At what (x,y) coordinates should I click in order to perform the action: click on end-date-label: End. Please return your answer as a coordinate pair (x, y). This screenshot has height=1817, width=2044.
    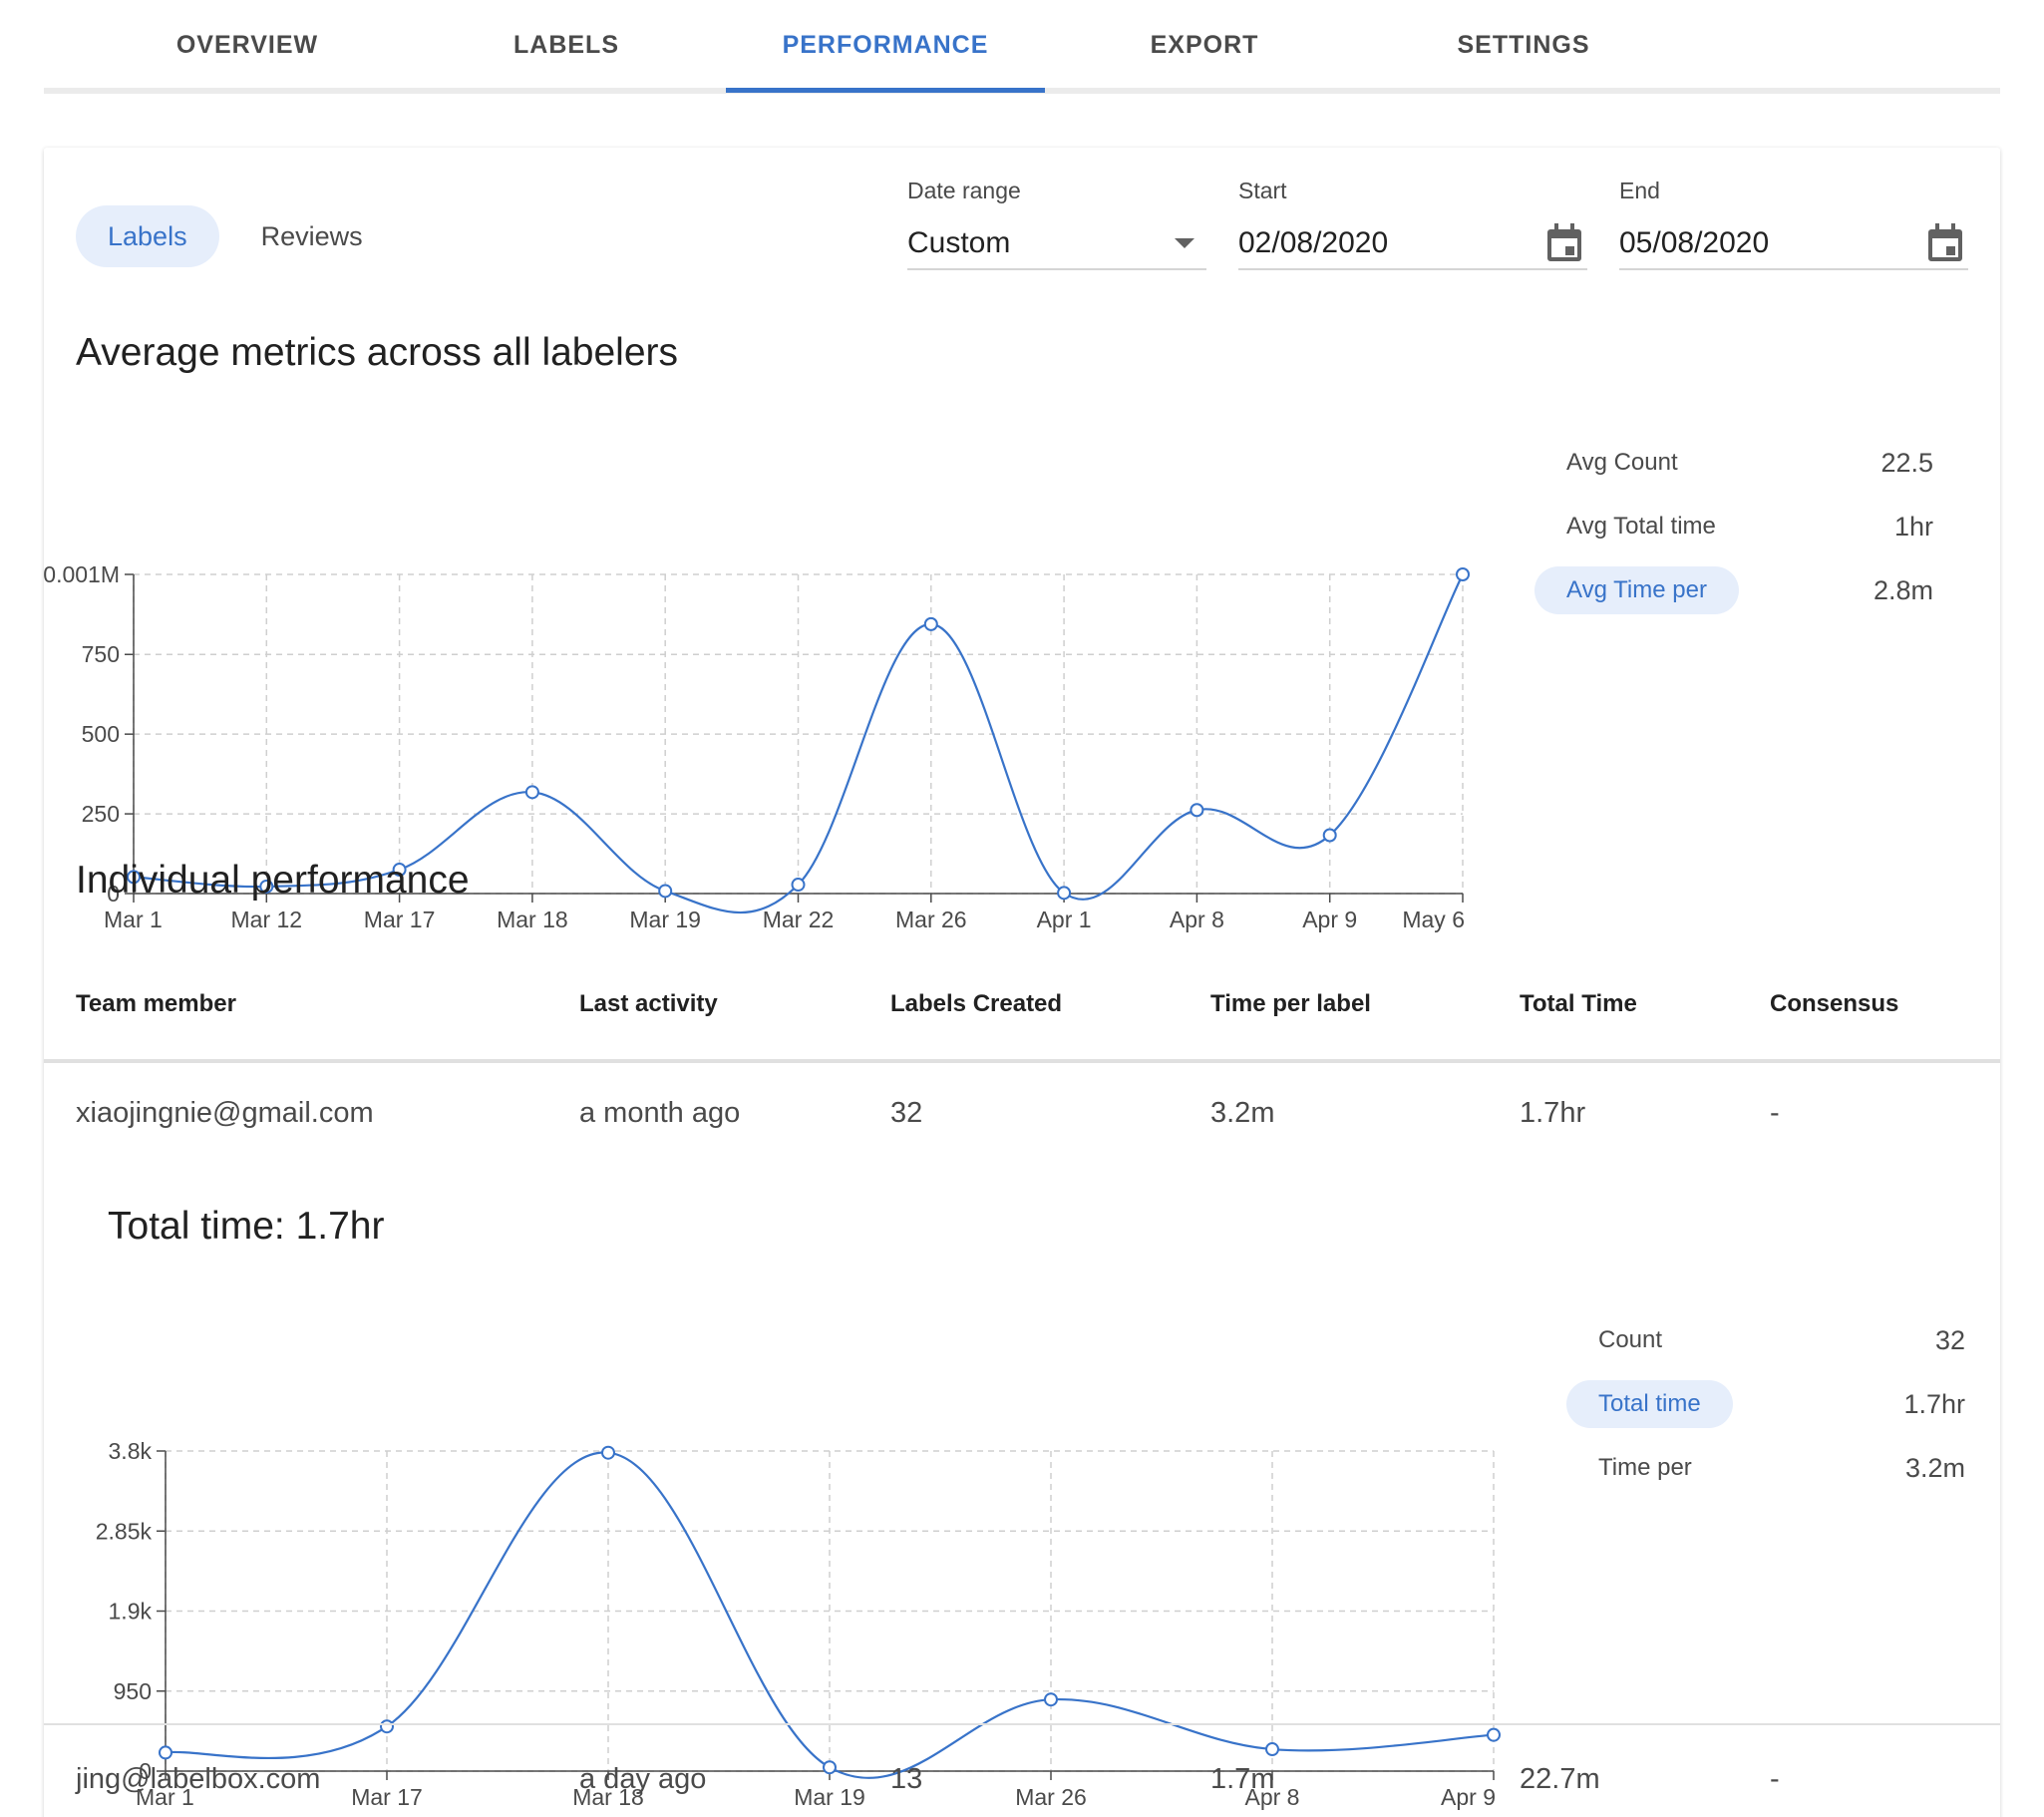
    Looking at the image, I should click on (1639, 190).